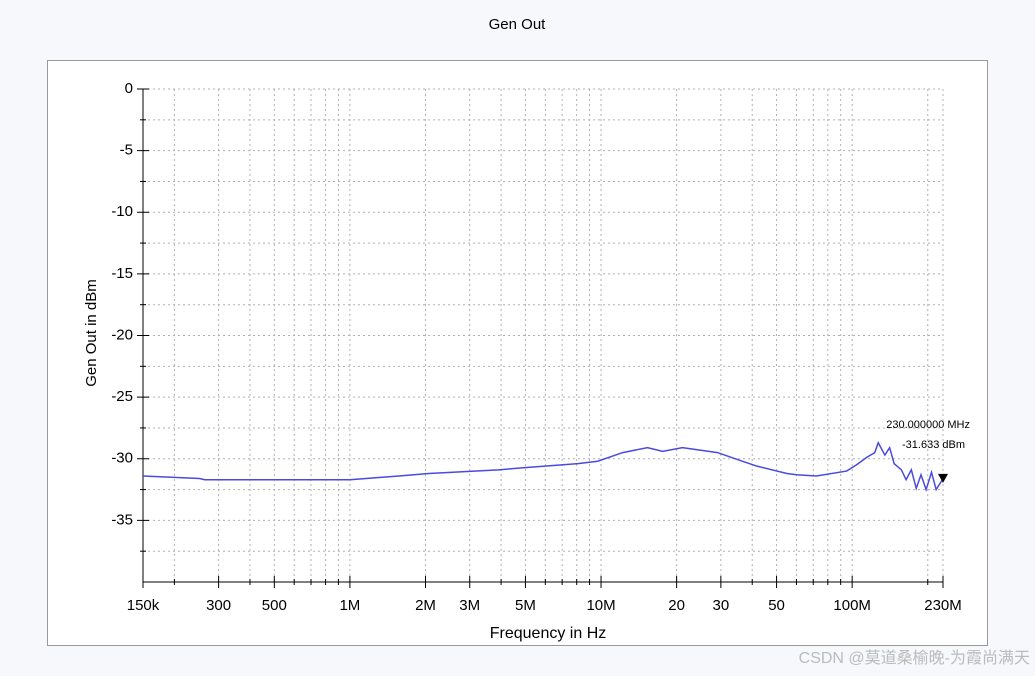 The width and height of the screenshot is (1035, 676). Describe the element at coordinates (349, 605) in the screenshot. I see `x-tick-label: 1M` at that location.